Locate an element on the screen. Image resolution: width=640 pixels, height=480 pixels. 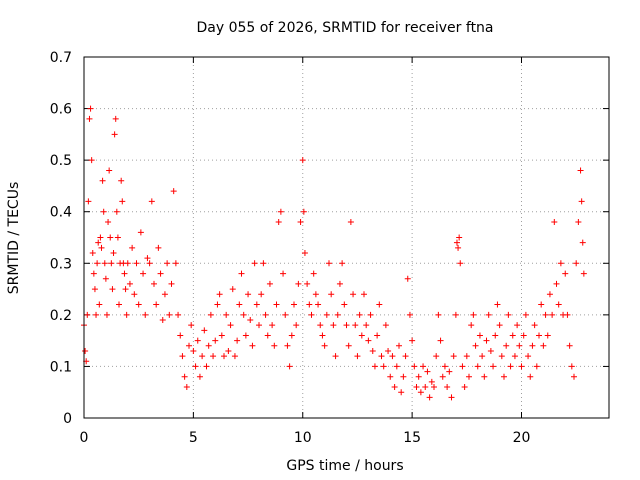
x-axis-title: GPS time / hours is located at coordinates (344, 466).